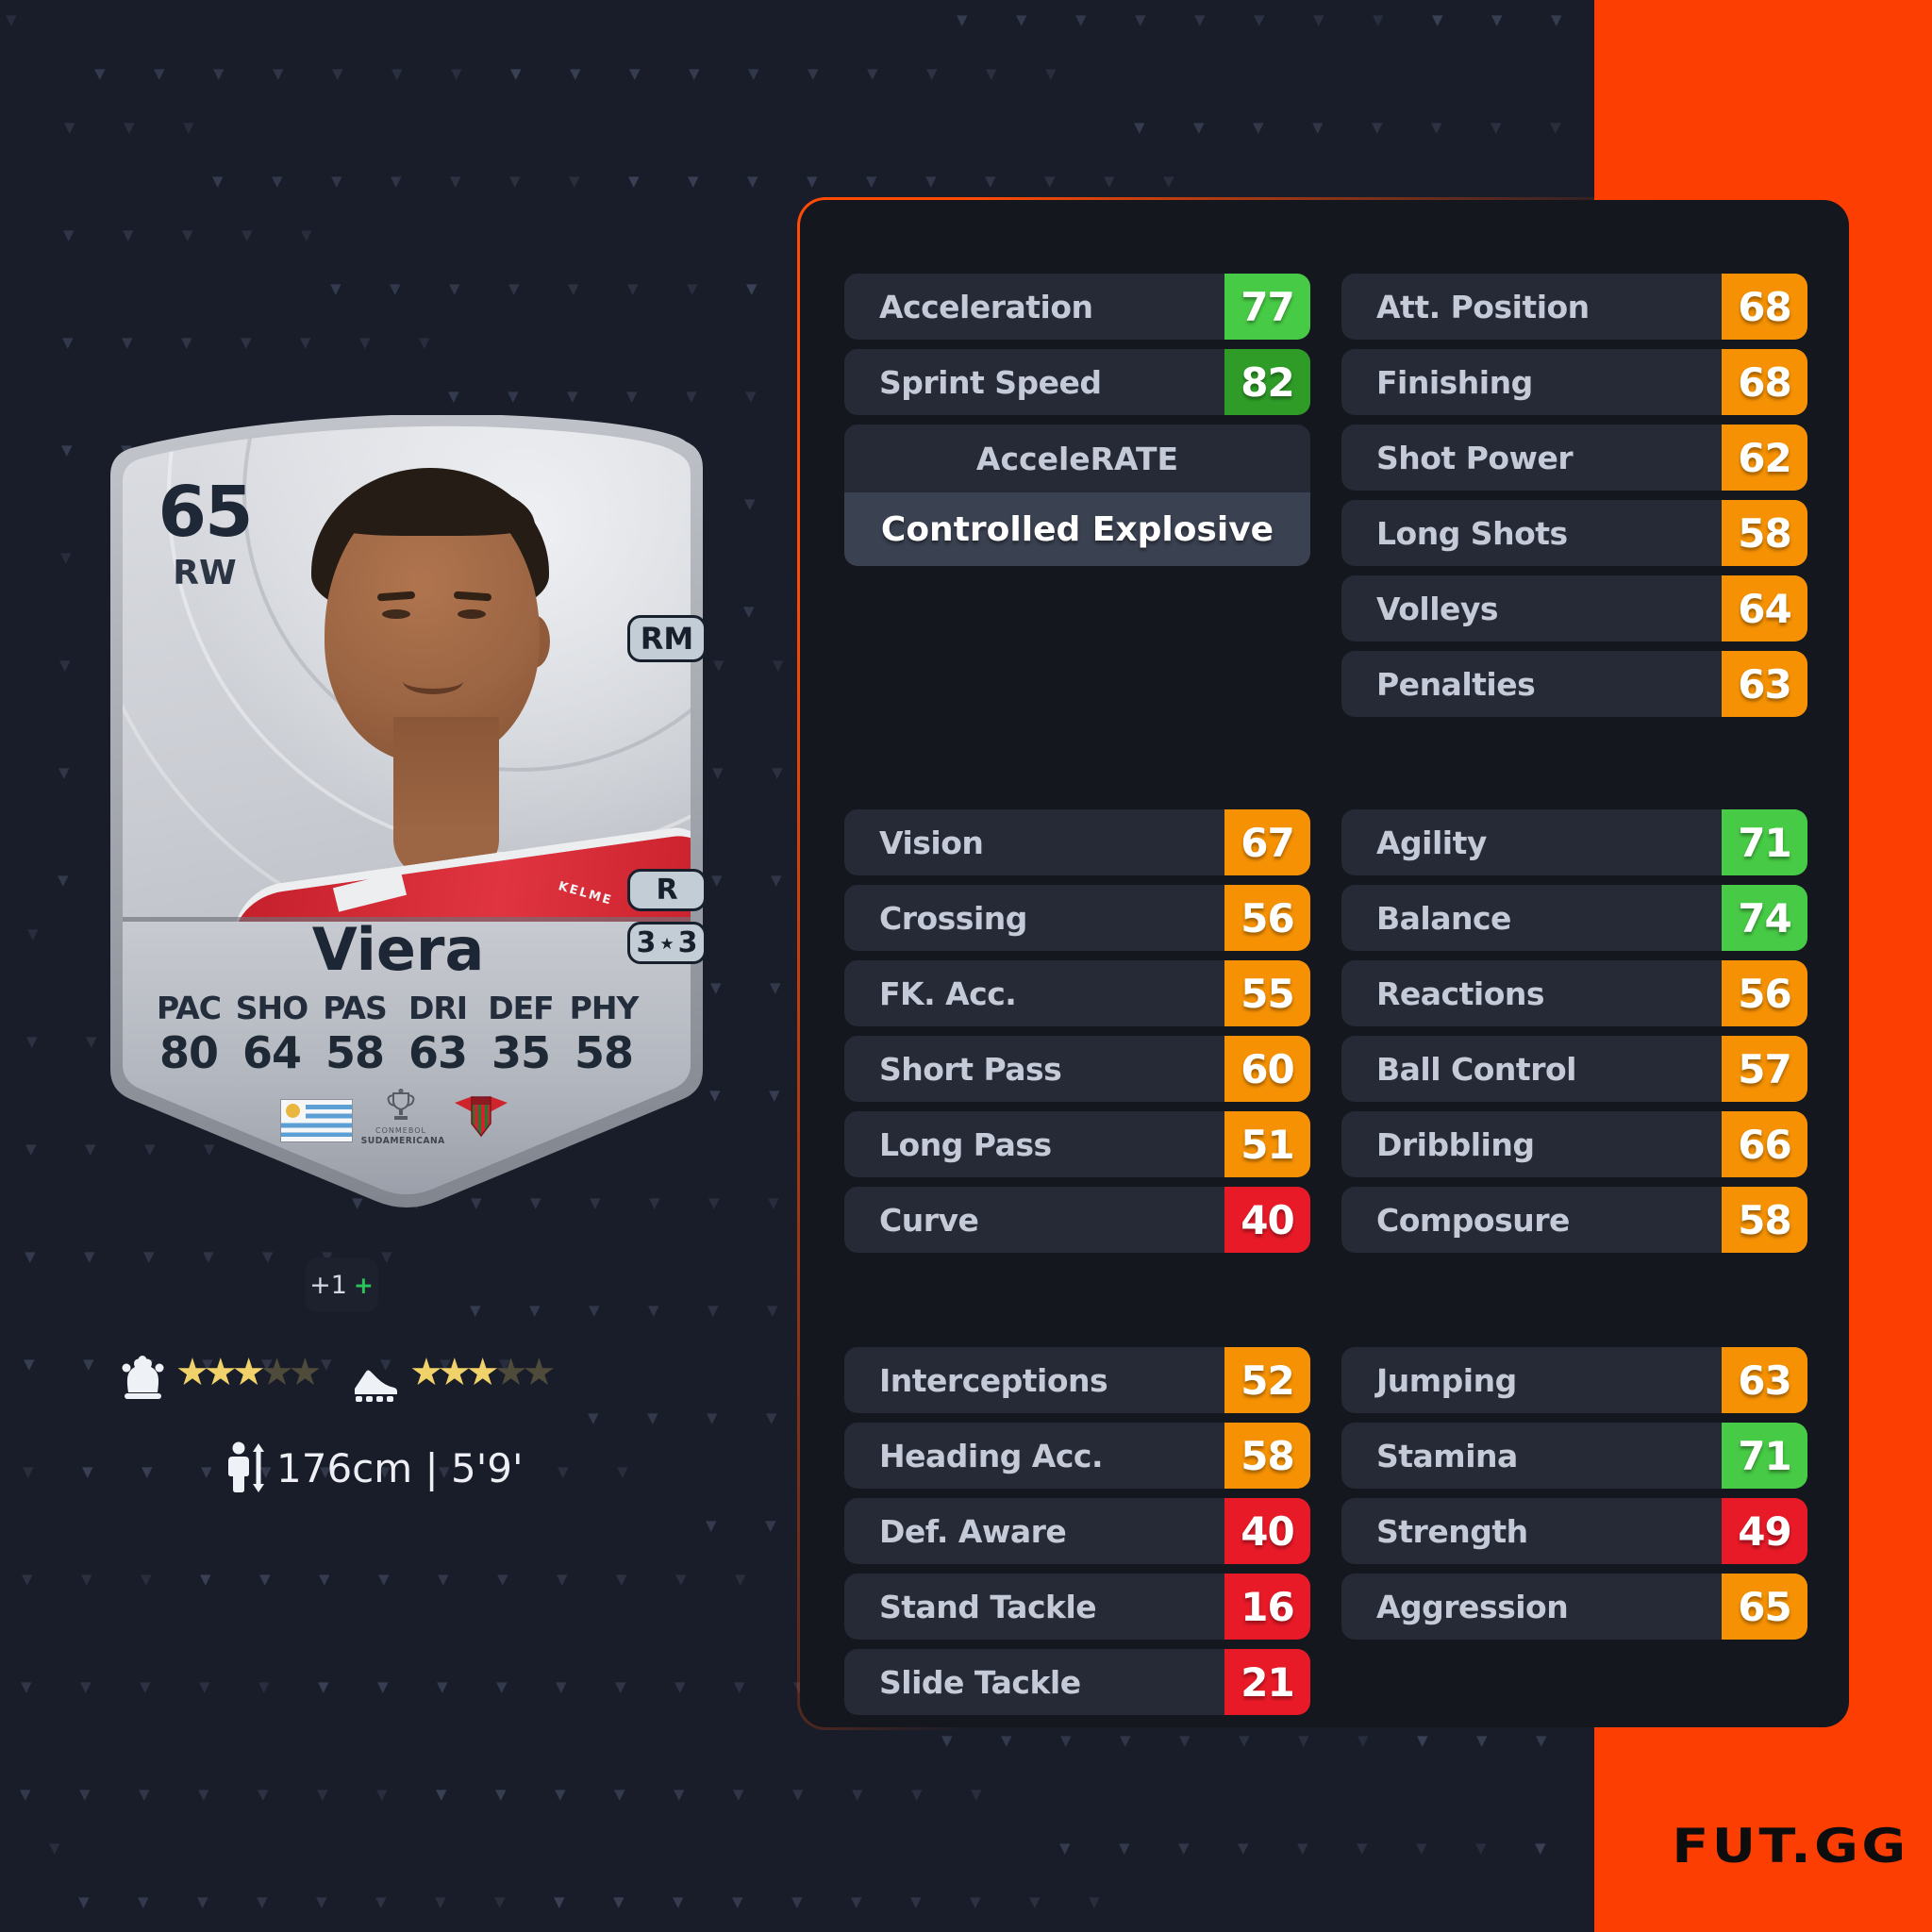 The width and height of the screenshot is (1932, 1932). What do you see at coordinates (271, 1008) in the screenshot?
I see `attribute-label: SHO` at bounding box center [271, 1008].